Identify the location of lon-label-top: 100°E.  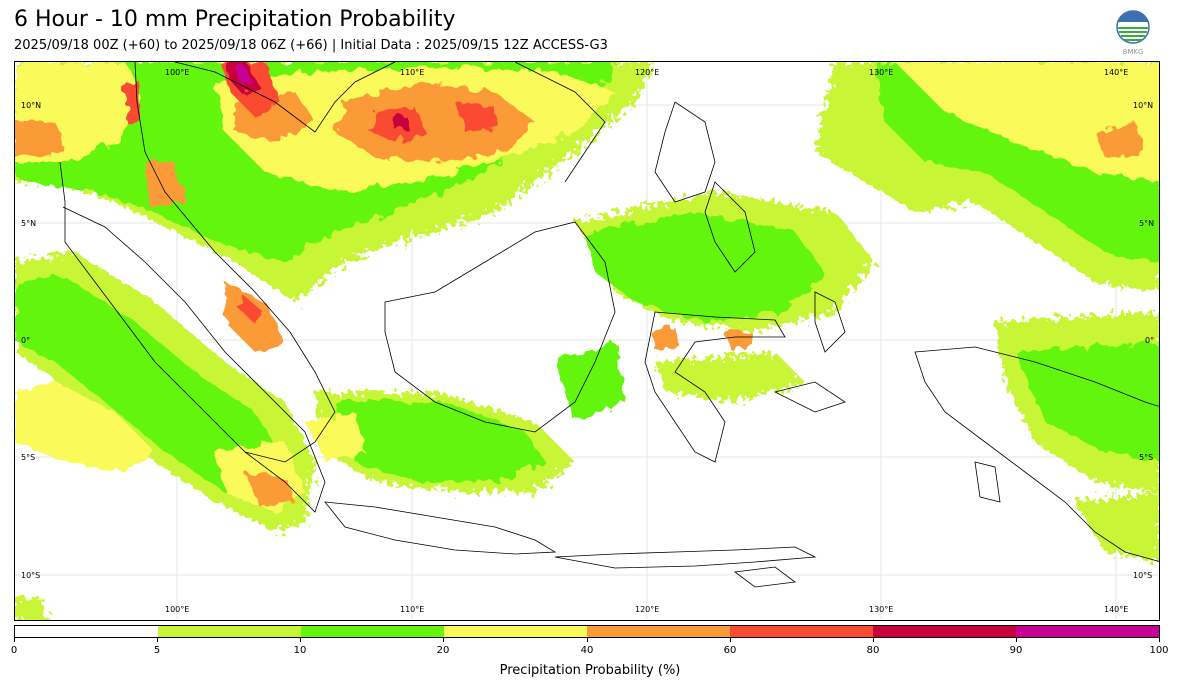
(177, 72).